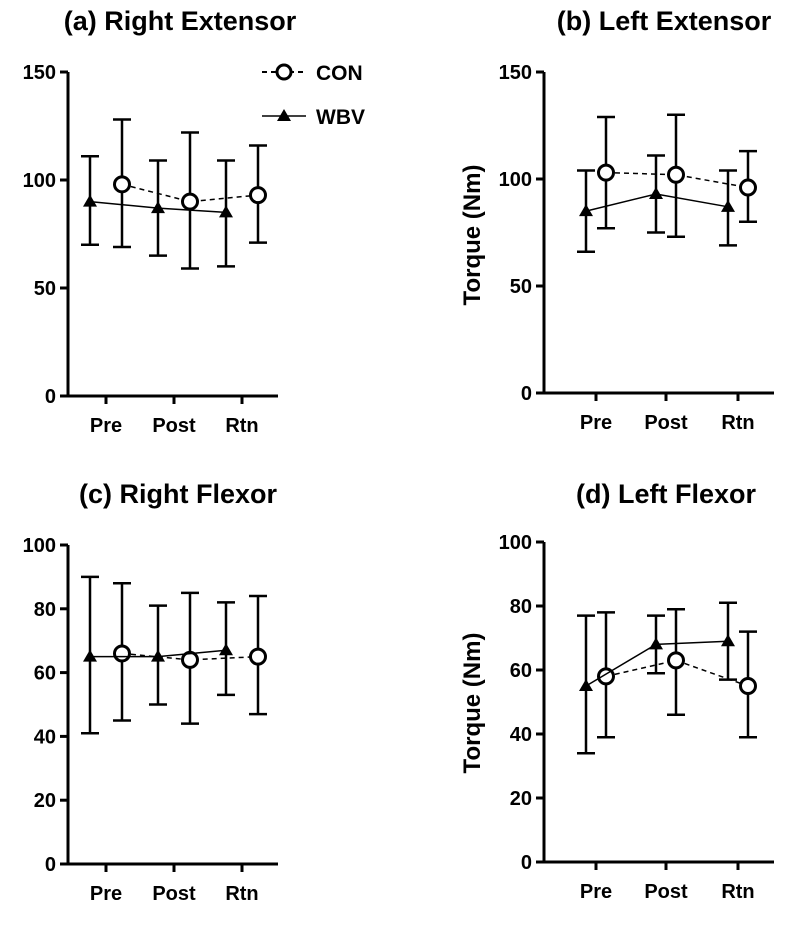 The image size is (796, 931). What do you see at coordinates (284, 115) in the screenshot?
I see `legend-wbv-marker` at bounding box center [284, 115].